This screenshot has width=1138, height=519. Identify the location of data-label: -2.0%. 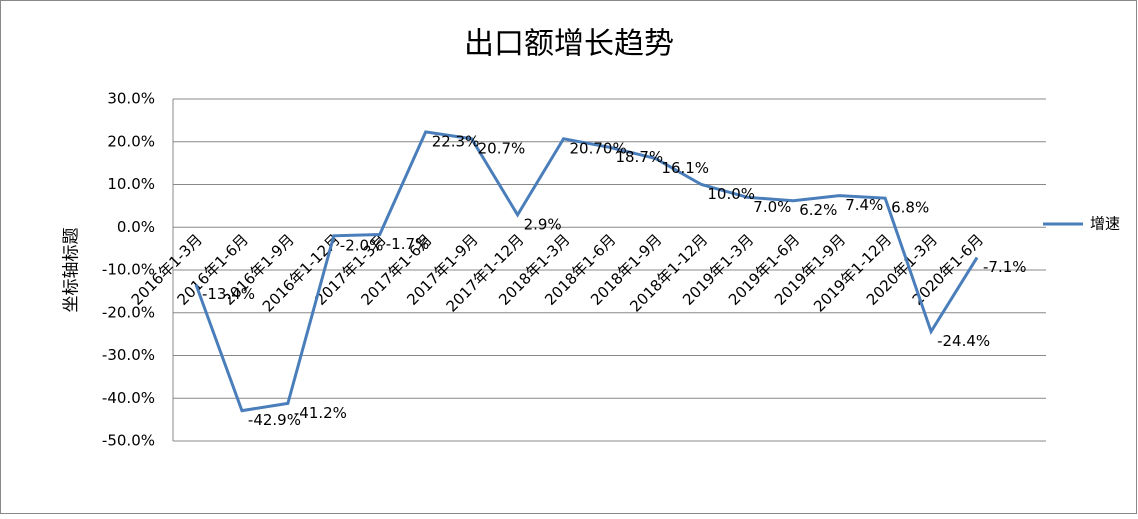
(362, 245).